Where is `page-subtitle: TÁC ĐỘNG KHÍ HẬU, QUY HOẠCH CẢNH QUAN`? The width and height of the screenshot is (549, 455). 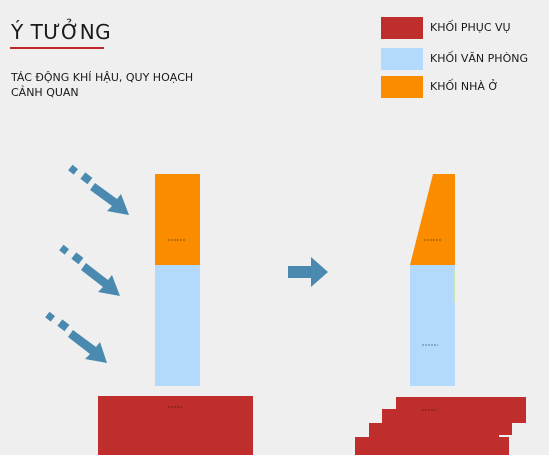 page-subtitle: TÁC ĐỘNG KHÍ HẬU, QUY HOẠCH CẢNH QUAN is located at coordinates (102, 85).